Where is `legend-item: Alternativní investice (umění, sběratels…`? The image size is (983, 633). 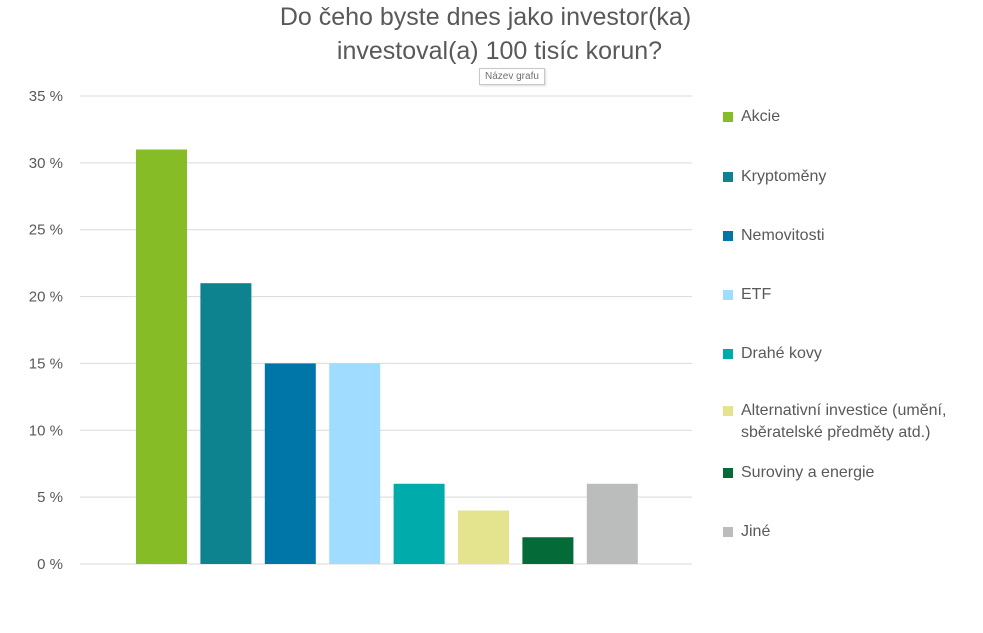 legend-item: Alternativní investice (umění, sběratels… is located at coordinates (852, 422).